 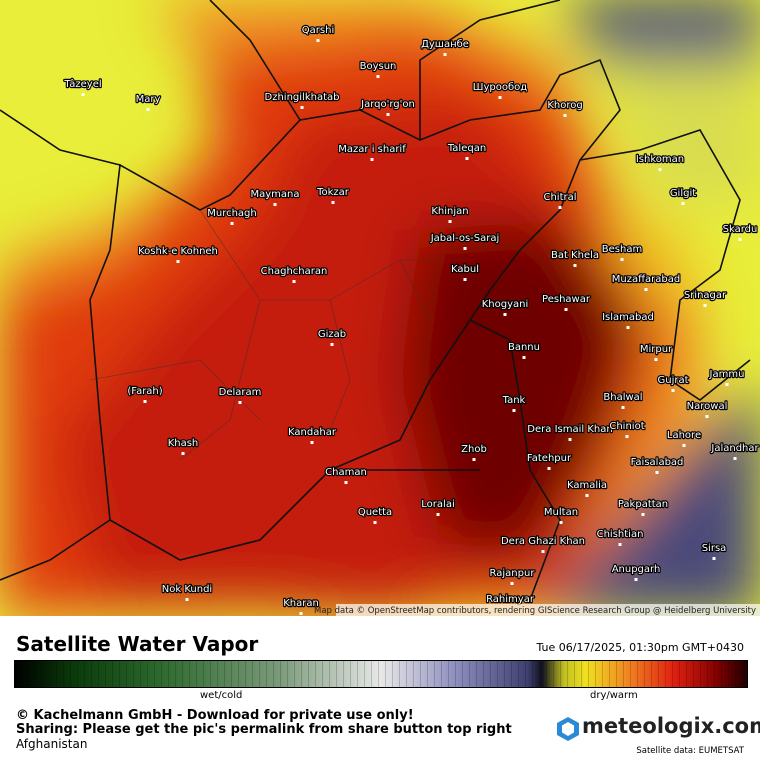 What do you see at coordinates (672, 380) in the screenshot?
I see `city-label: Gujrat` at bounding box center [672, 380].